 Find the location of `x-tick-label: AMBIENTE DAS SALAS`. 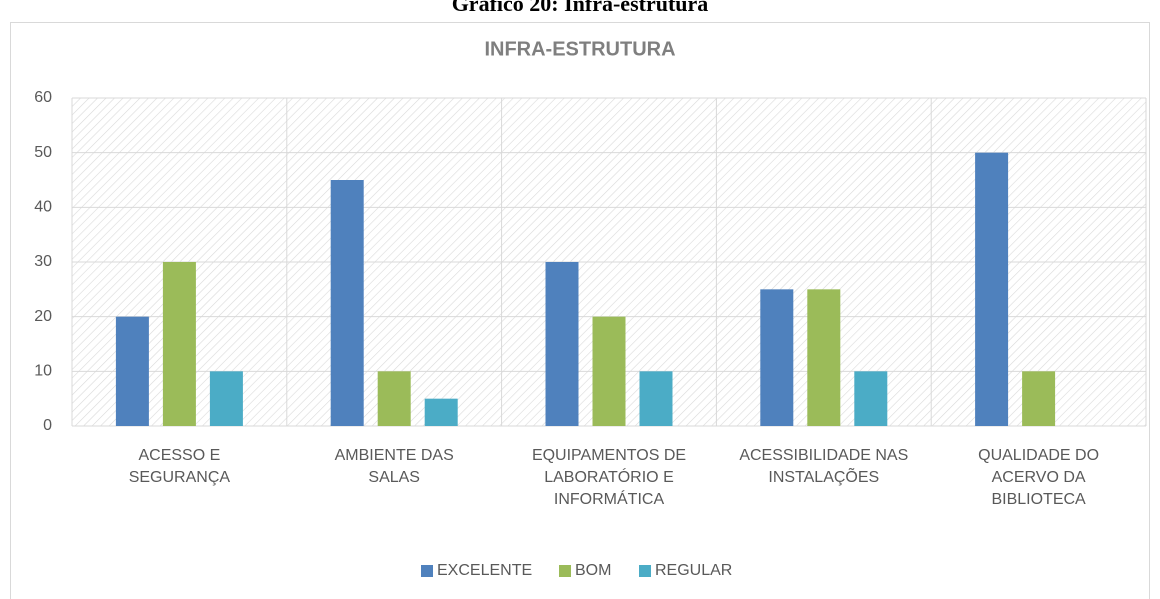

x-tick-label: AMBIENTE DAS SALAS is located at coordinates (394, 466).